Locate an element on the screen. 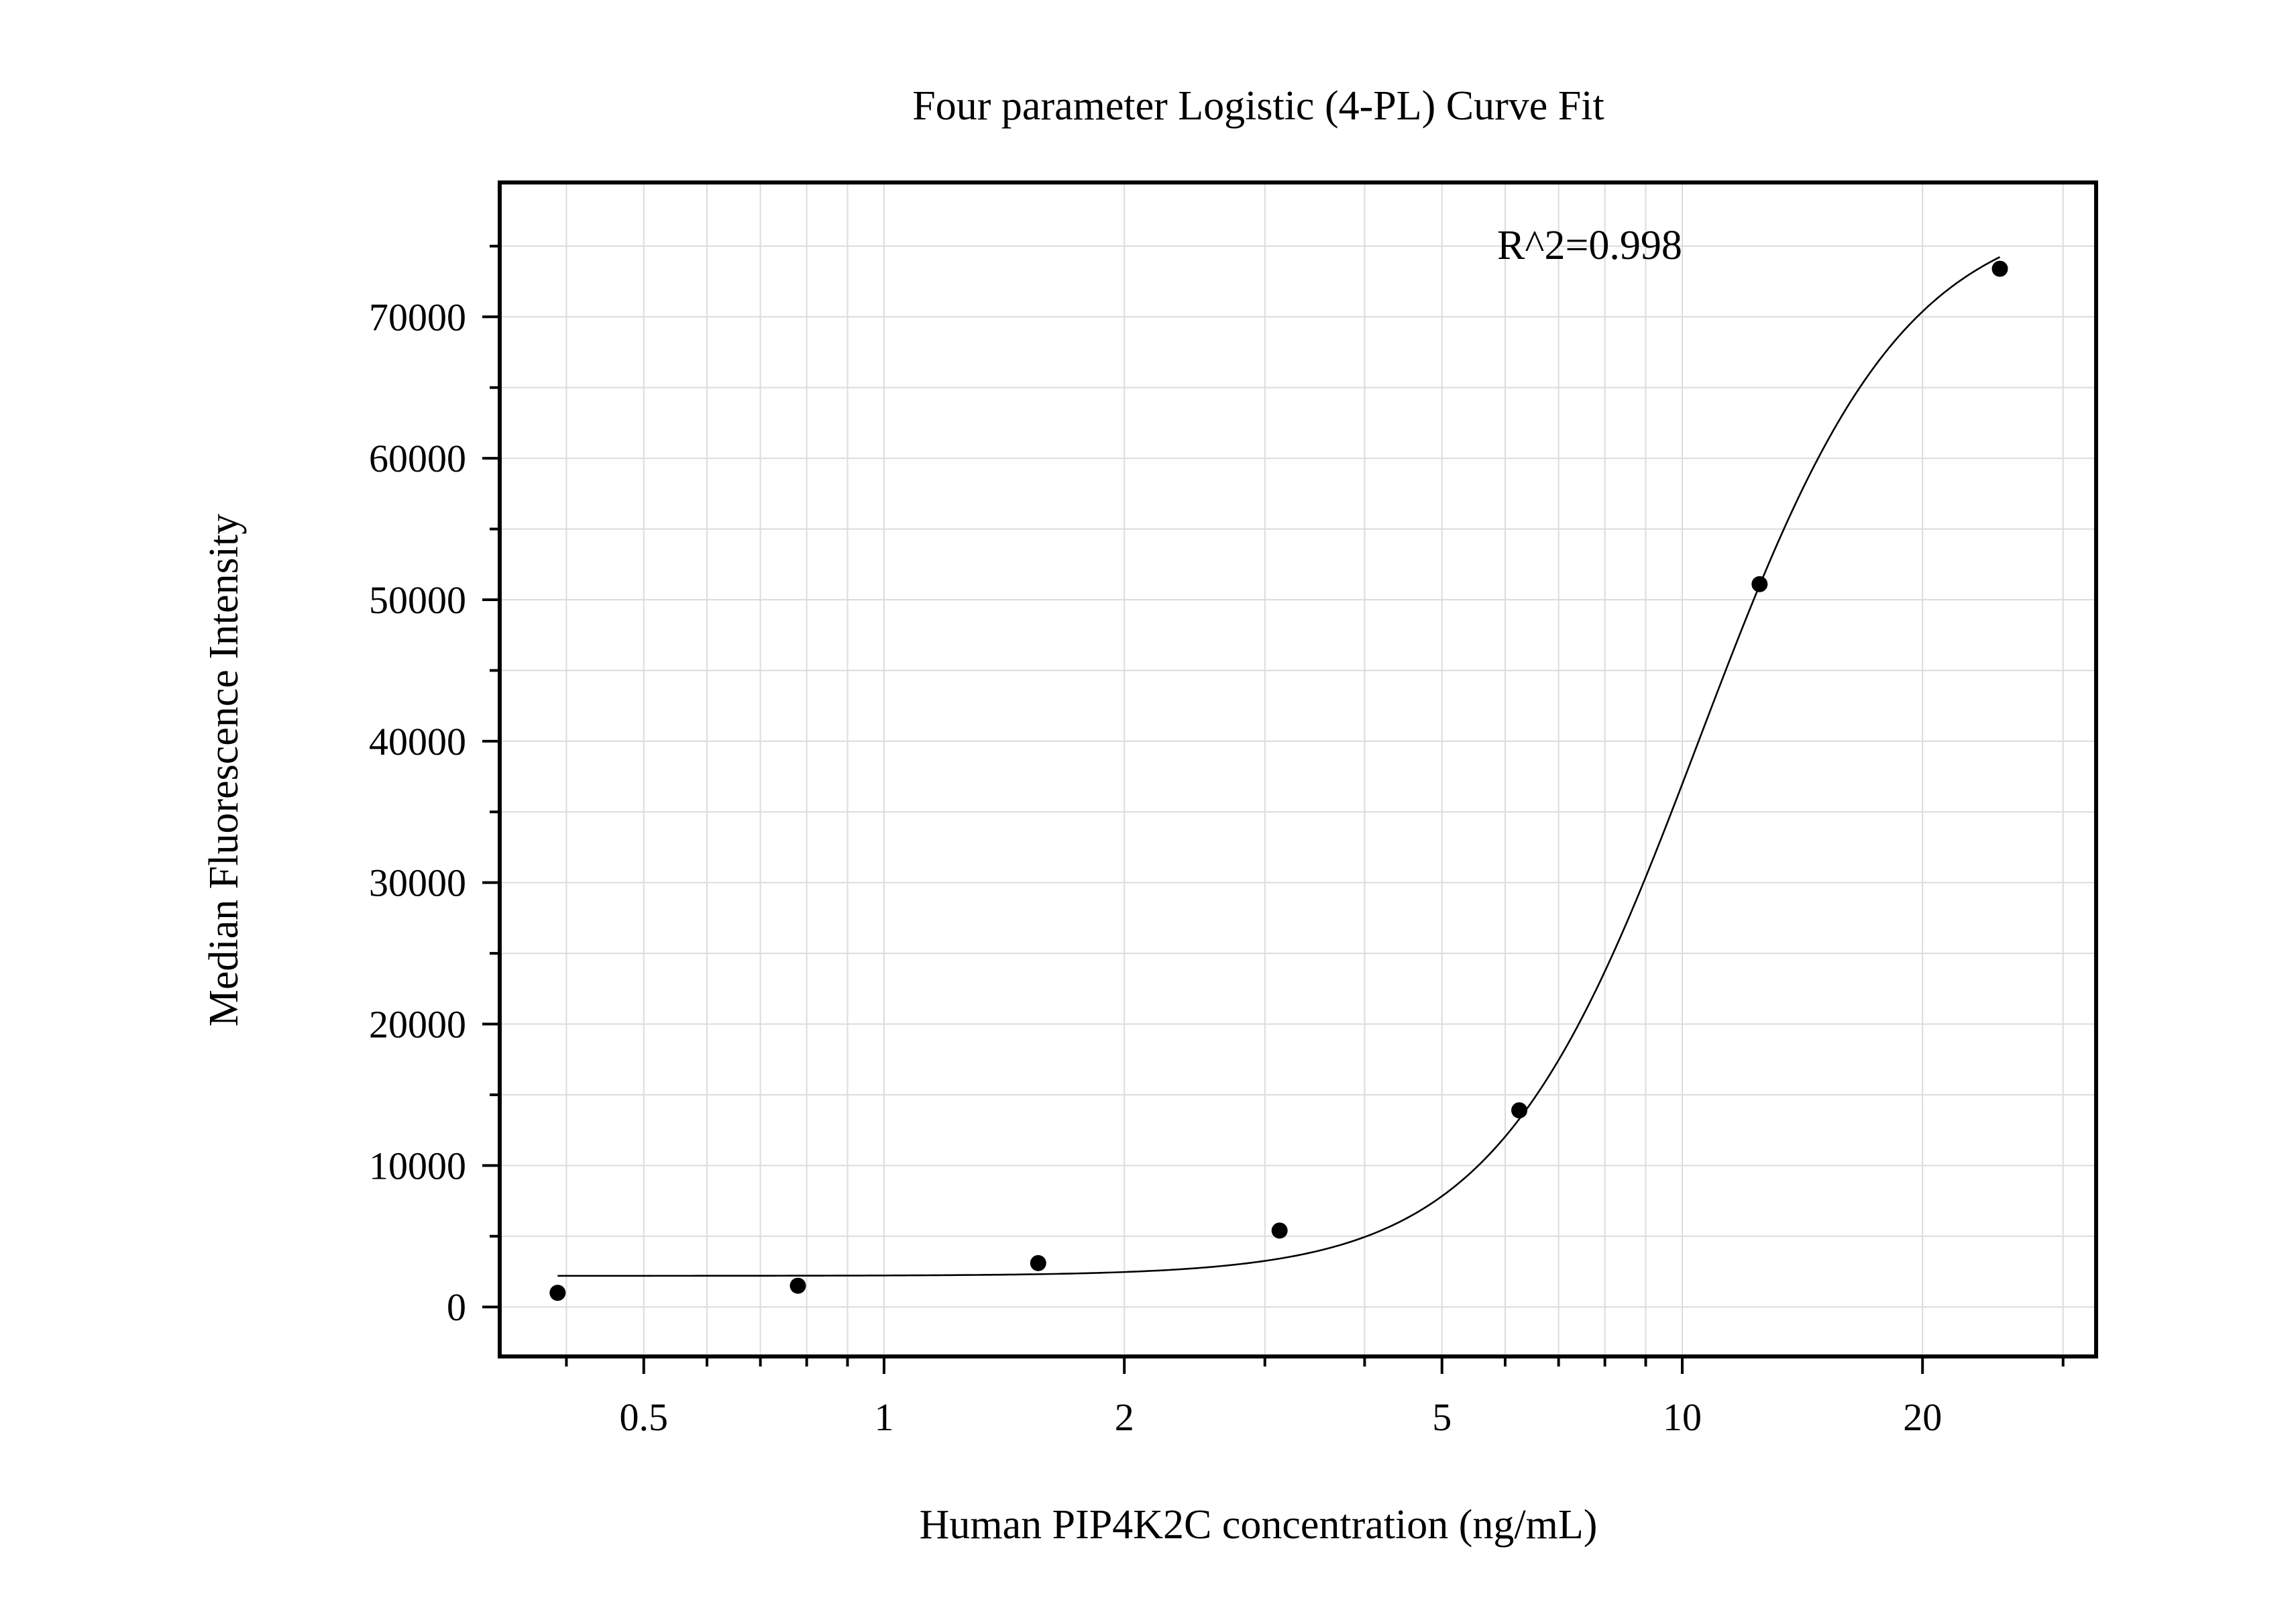  x-tick-label: 0.5 is located at coordinates (643, 1417).